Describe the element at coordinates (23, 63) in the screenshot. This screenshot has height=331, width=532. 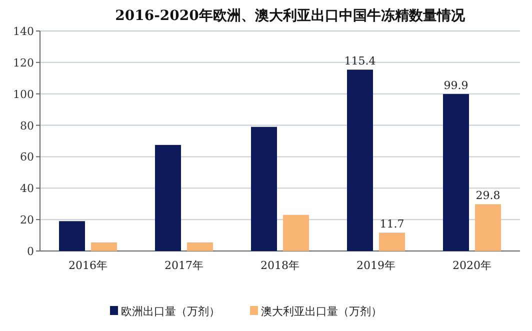
I see `y-tick-label: 120` at that location.